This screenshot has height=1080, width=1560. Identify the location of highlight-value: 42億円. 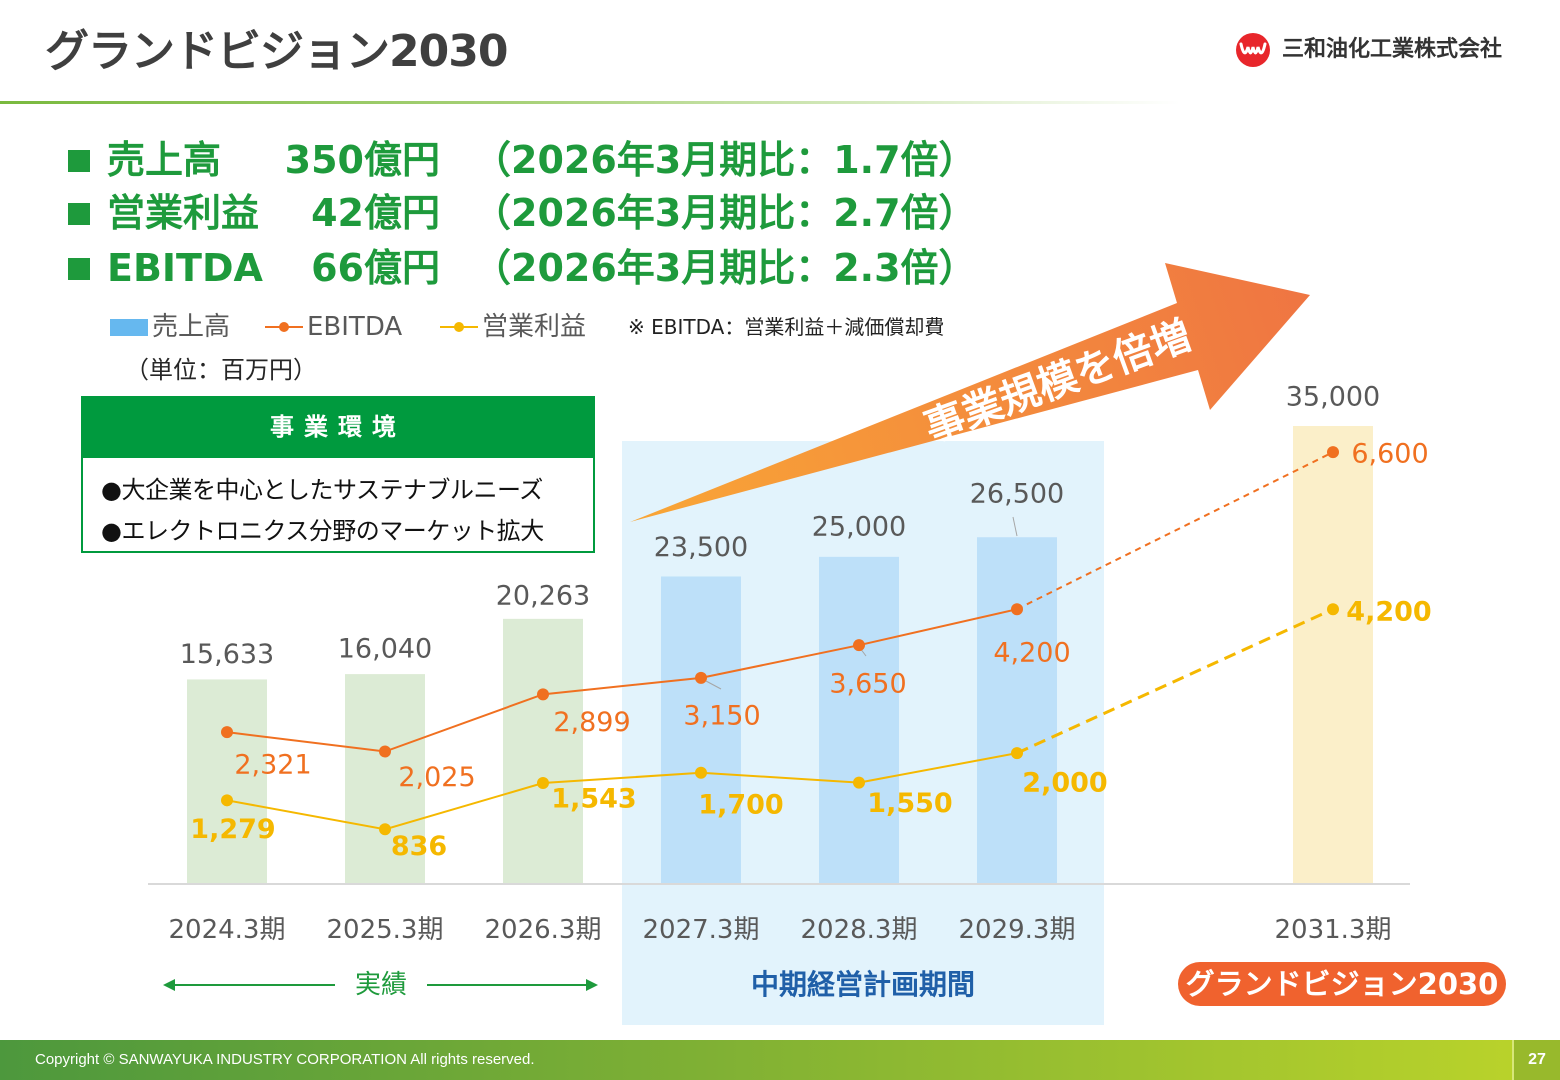
(375, 213).